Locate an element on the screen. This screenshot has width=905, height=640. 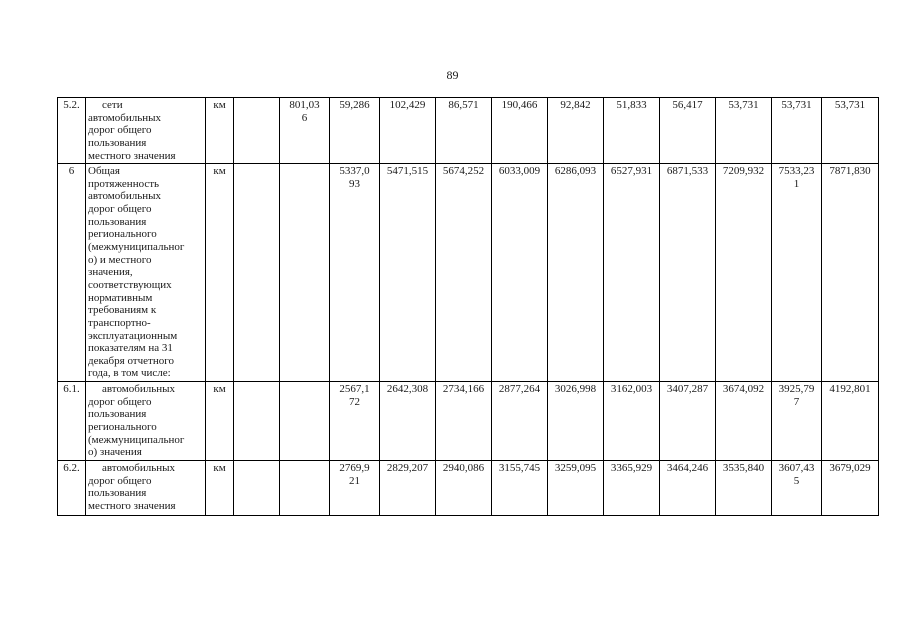
value-cell: 6033,009 is located at coordinates (519, 273).